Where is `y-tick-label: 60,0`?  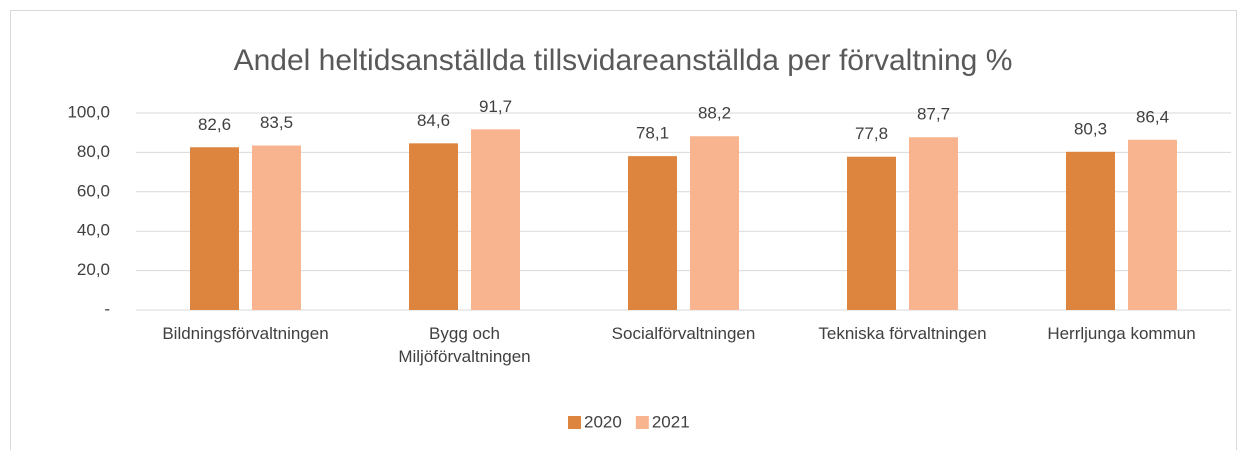
y-tick-label: 60,0 is located at coordinates (93, 190).